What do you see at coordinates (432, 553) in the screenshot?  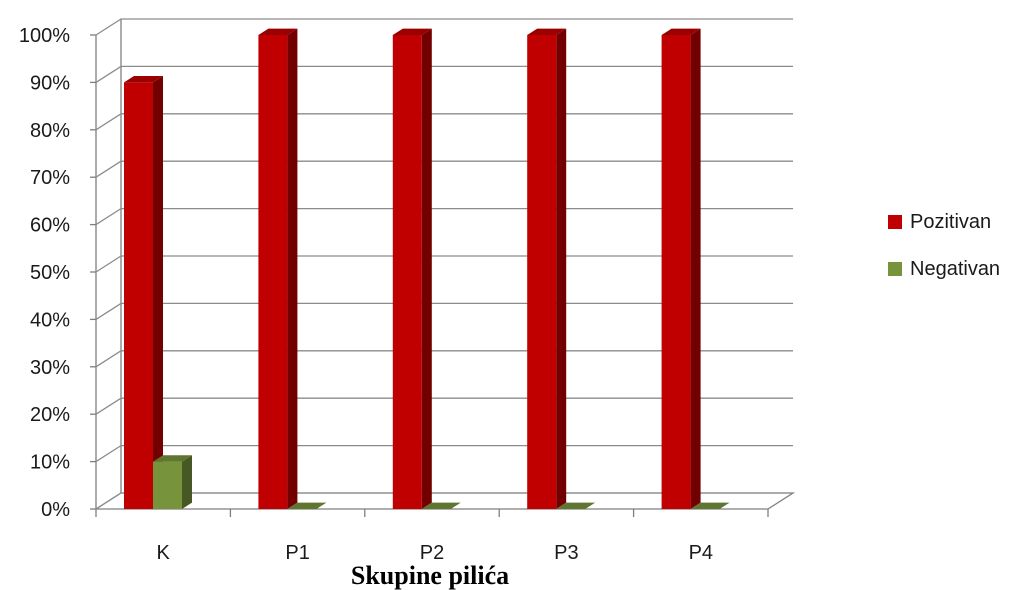 I see `x-tick-label: P2` at bounding box center [432, 553].